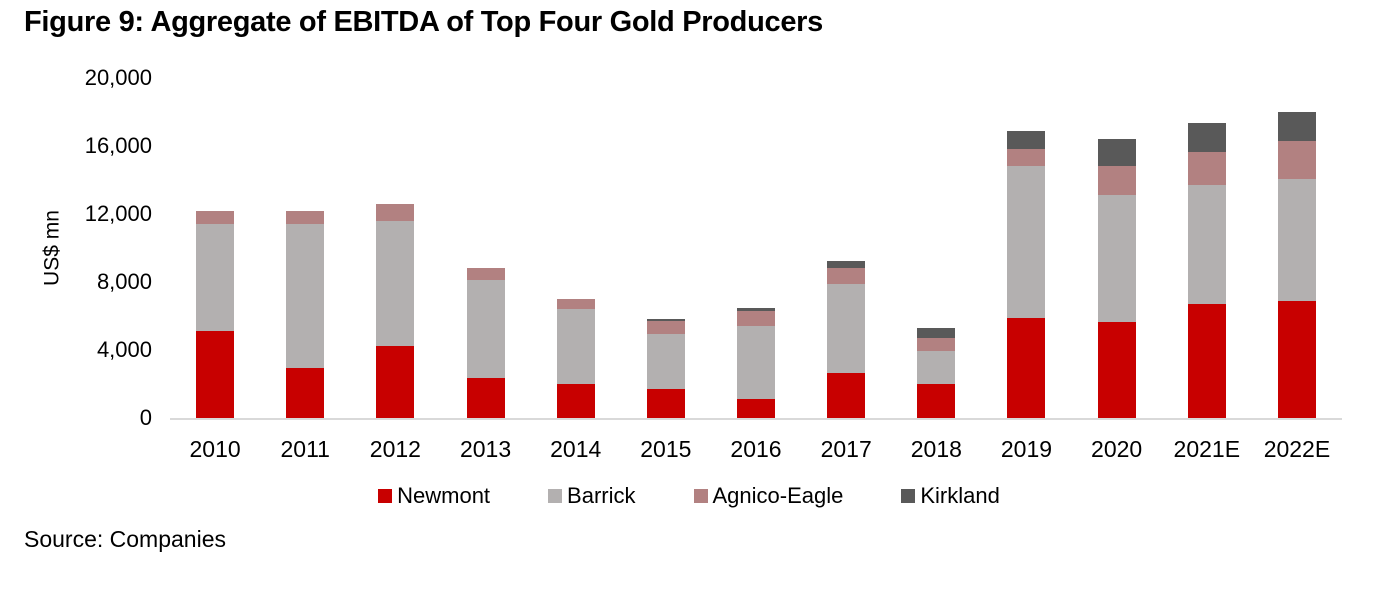  Describe the element at coordinates (1296, 126) in the screenshot. I see `segment-kirkland-2022e` at that location.